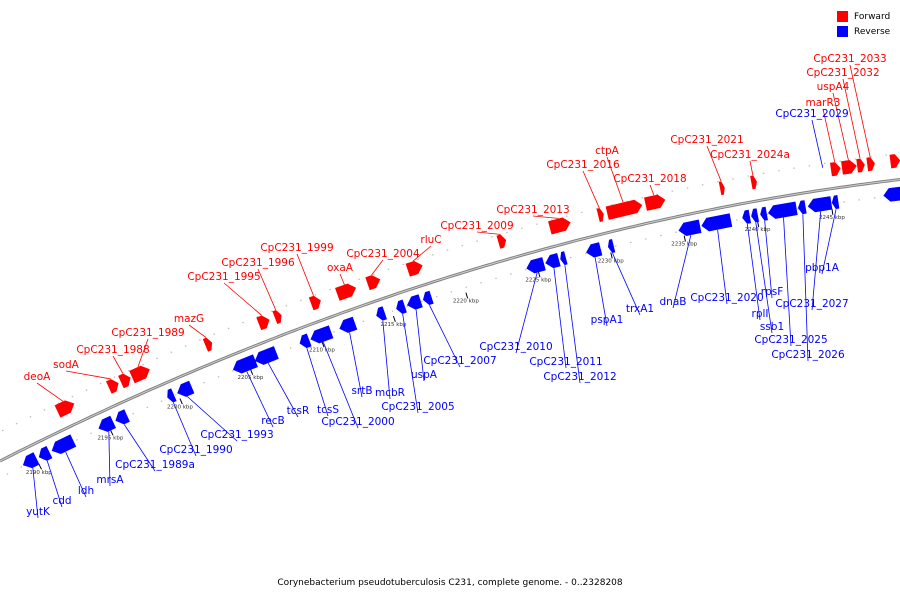 Image resolution: width=900 pixels, height=600 pixels. Describe the element at coordinates (894, 161) in the screenshot. I see `gene-edge-forward-fragment` at that location.